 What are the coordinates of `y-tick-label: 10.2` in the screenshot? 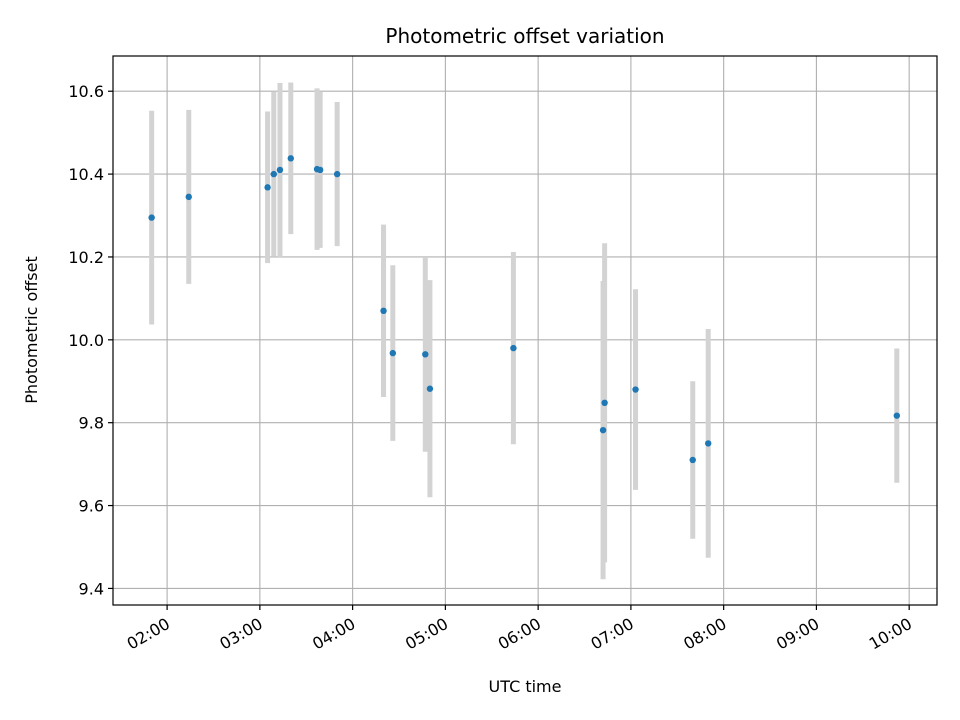 It's located at (86, 257).